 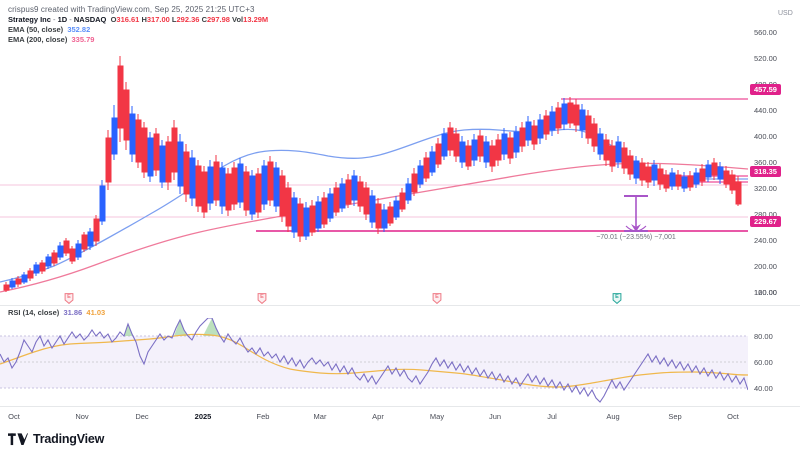 What do you see at coordinates (73, 312) in the screenshot?
I see `rsi-legend-value: 31.86` at bounding box center [73, 312].